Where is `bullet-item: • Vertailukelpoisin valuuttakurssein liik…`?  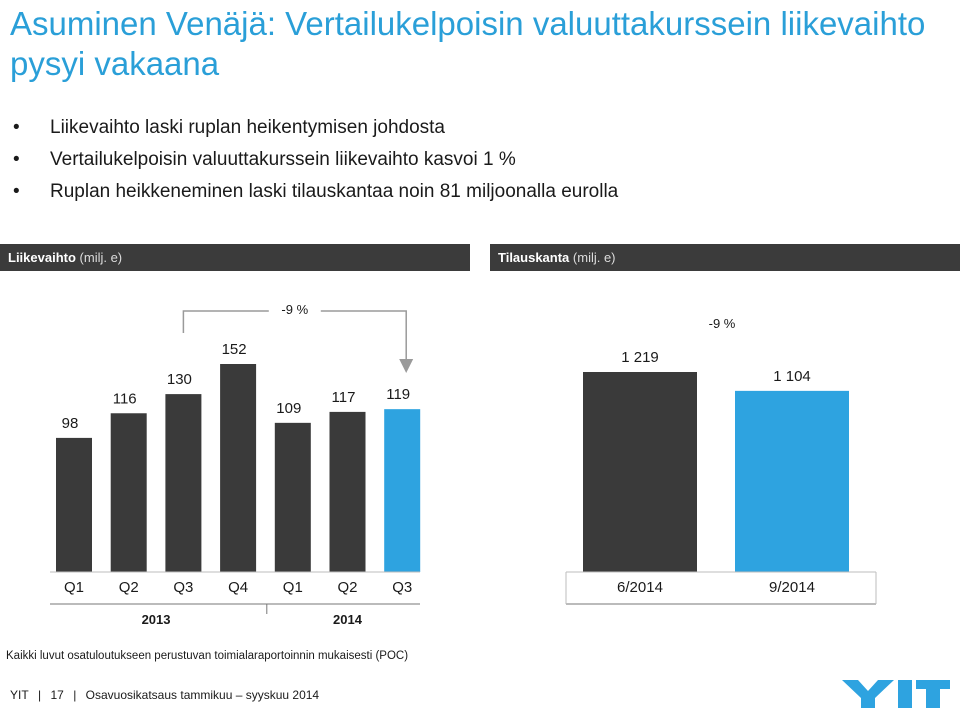
bullet-item: • Vertailukelpoisin valuuttakurssein liik… is located at coordinates (460, 160).